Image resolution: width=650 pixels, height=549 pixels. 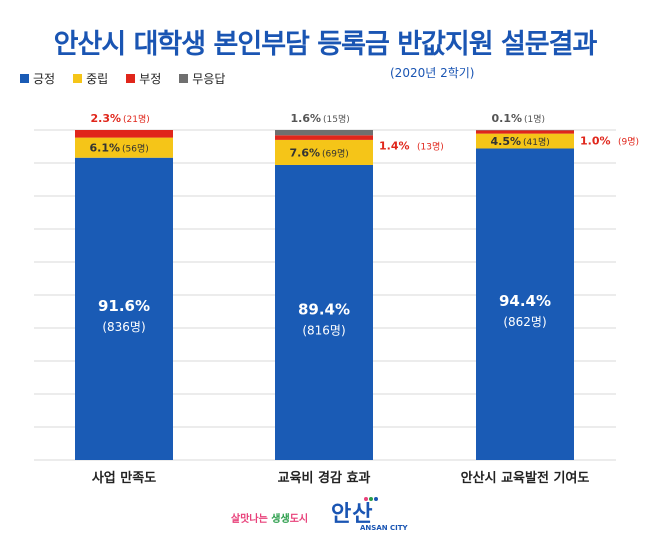 I want to click on data-count-positive: (836명), so click(x=123, y=327).